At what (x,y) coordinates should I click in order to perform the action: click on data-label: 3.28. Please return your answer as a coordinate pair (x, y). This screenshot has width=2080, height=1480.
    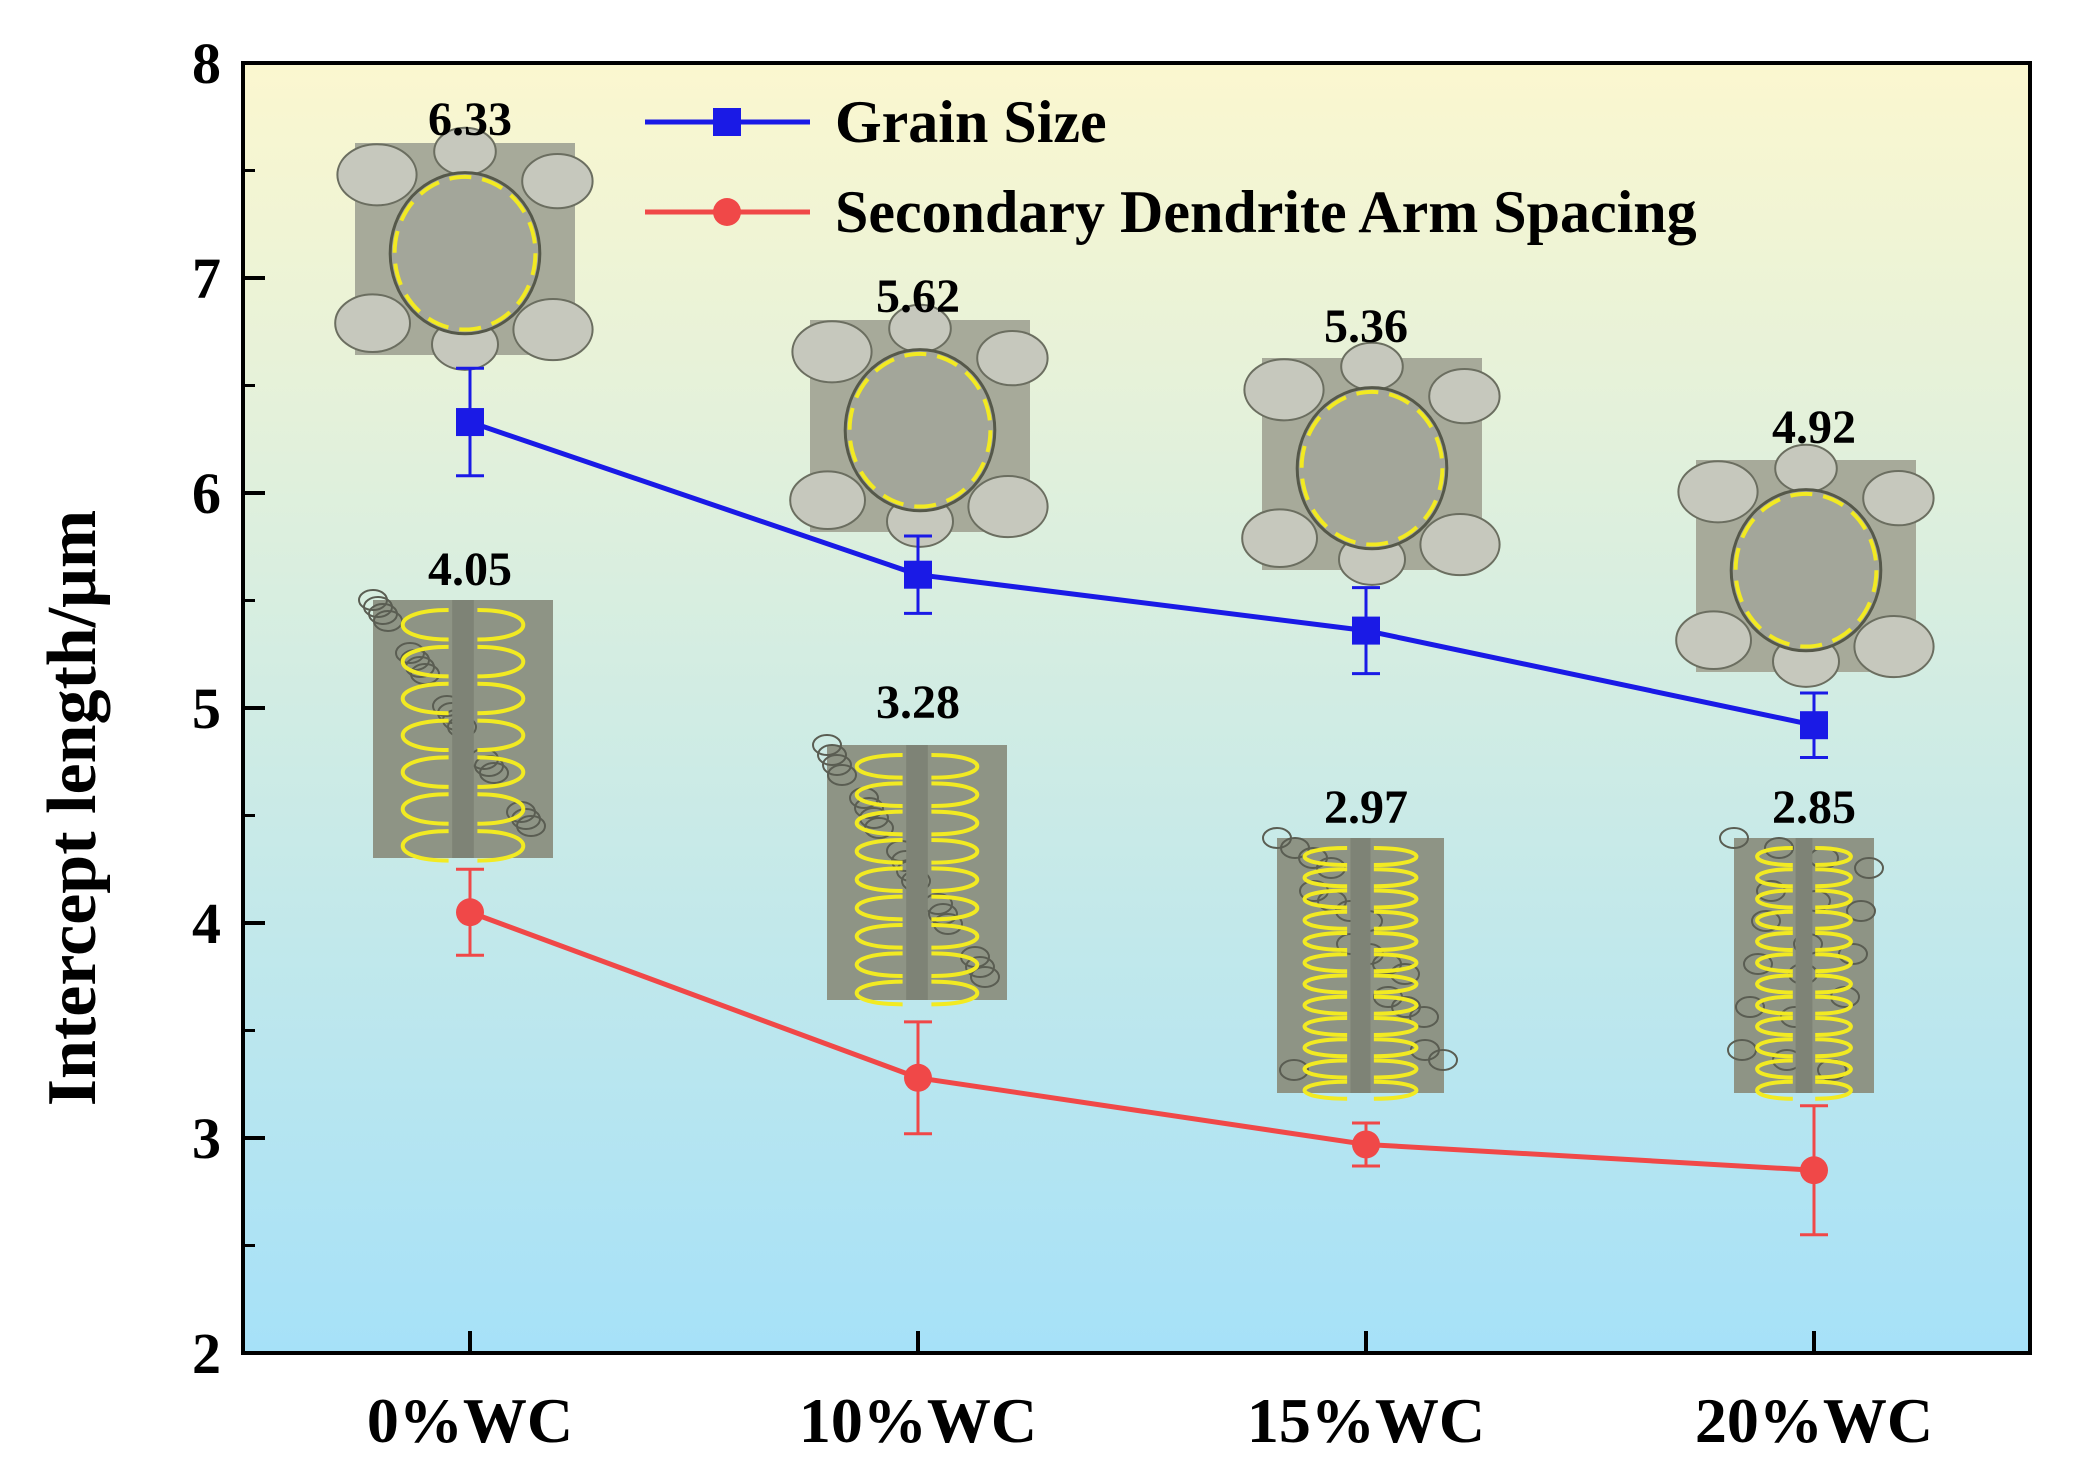
    Looking at the image, I should click on (918, 702).